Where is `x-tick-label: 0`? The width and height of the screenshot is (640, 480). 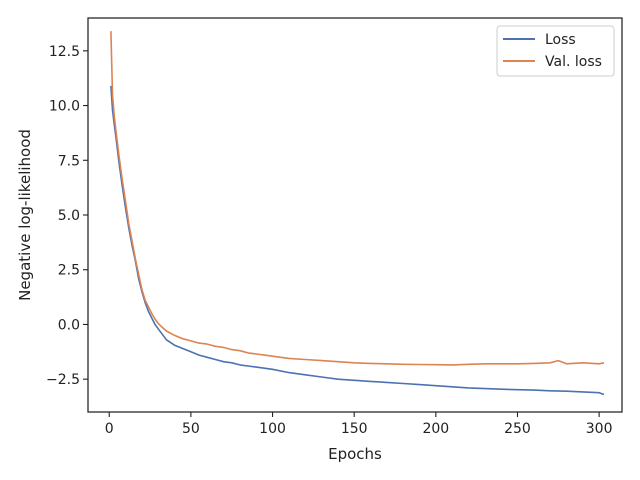
x-tick-label: 0 is located at coordinates (109, 429).